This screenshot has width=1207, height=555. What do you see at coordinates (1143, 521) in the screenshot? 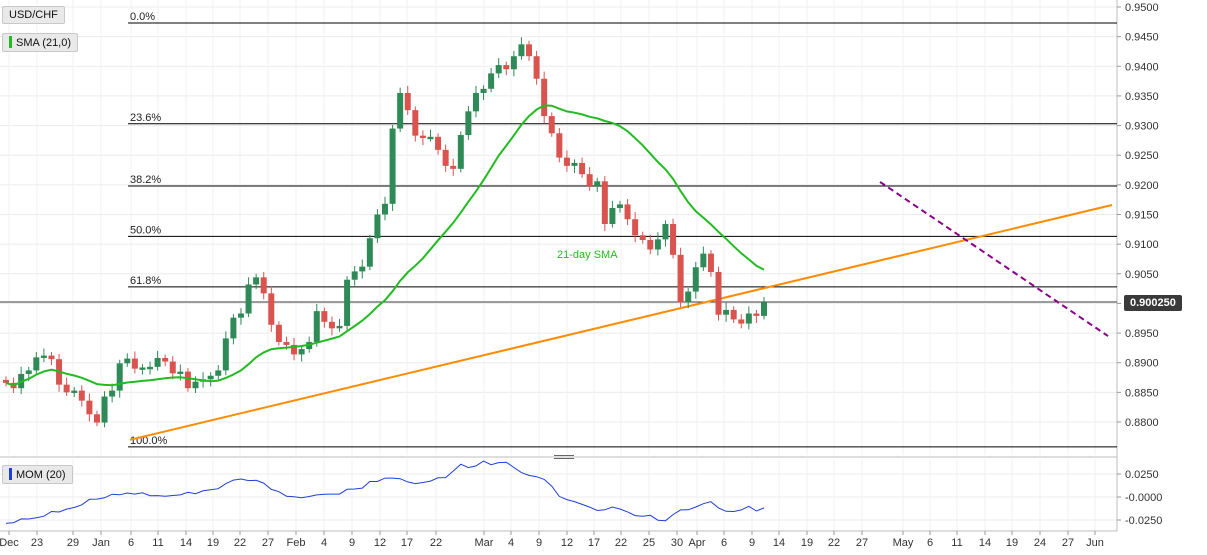
I see `mom-tick-label: -0.0250` at bounding box center [1143, 521].